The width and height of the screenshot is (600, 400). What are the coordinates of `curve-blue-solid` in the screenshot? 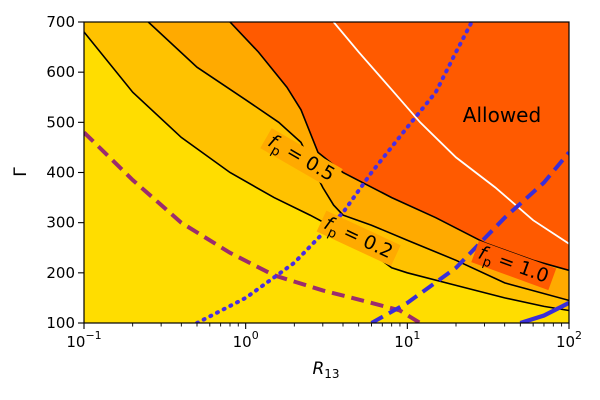 It's located at (544, 312).